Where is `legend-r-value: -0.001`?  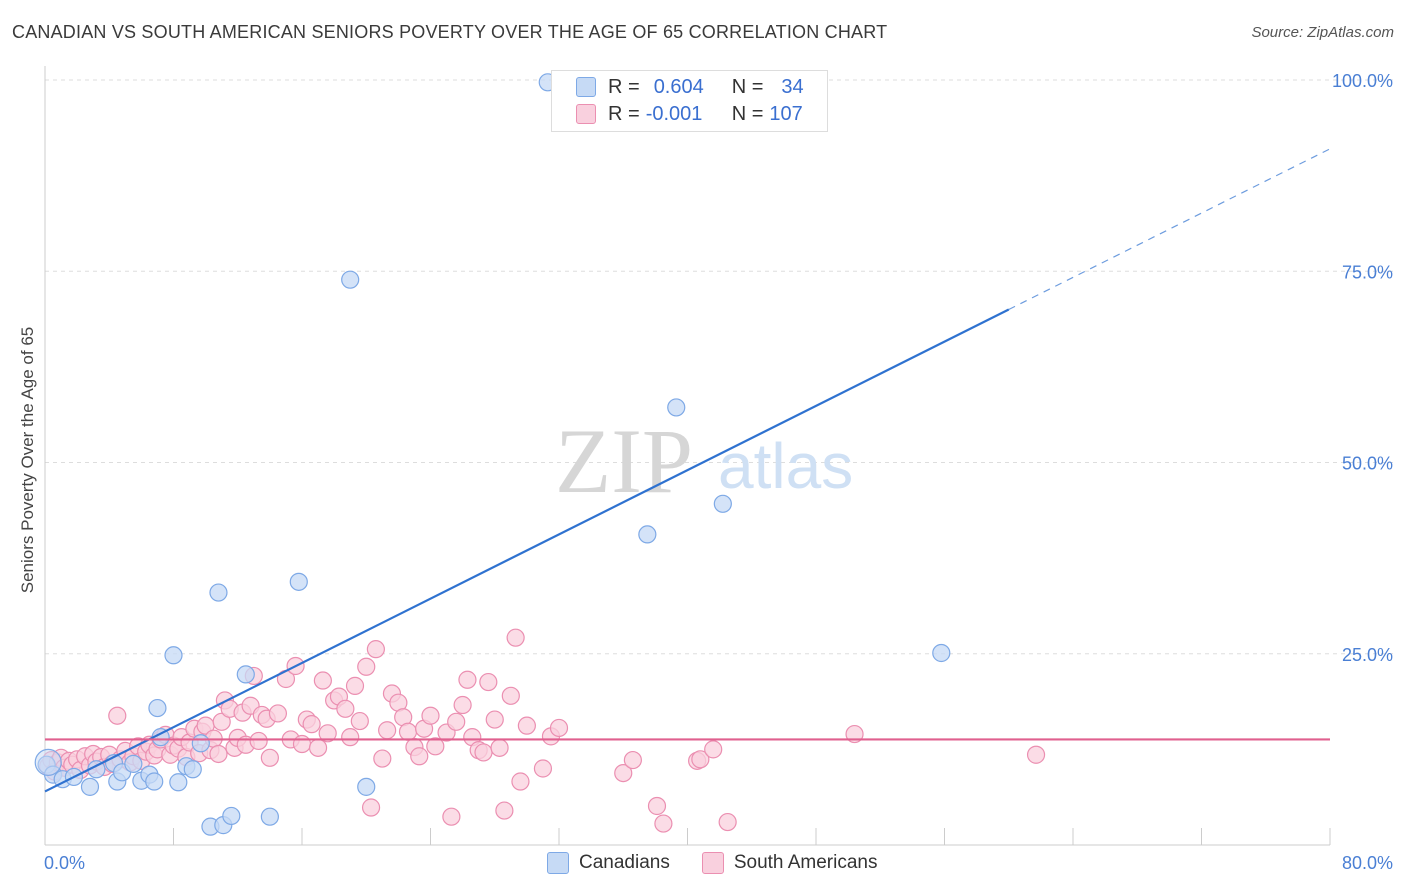
legend-r-value: -0.001 is located at coordinates (674, 113).